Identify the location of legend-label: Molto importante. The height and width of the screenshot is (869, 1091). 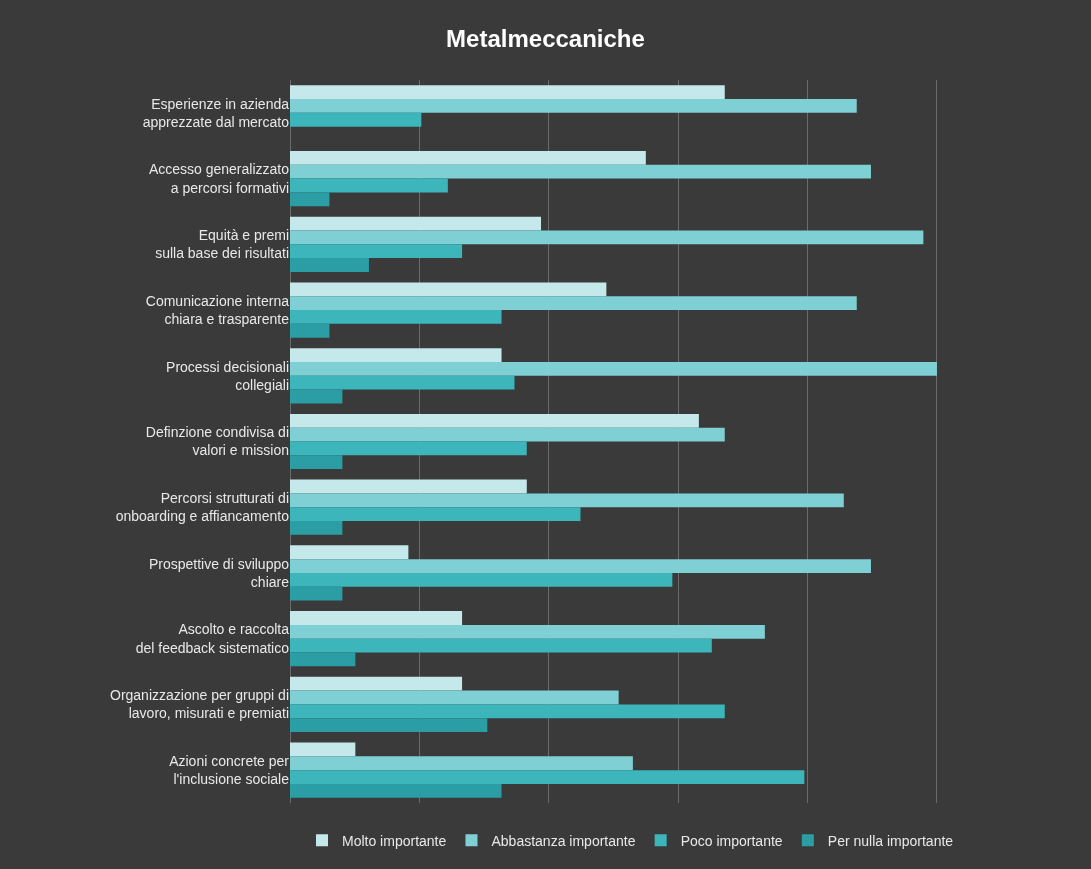
(394, 840).